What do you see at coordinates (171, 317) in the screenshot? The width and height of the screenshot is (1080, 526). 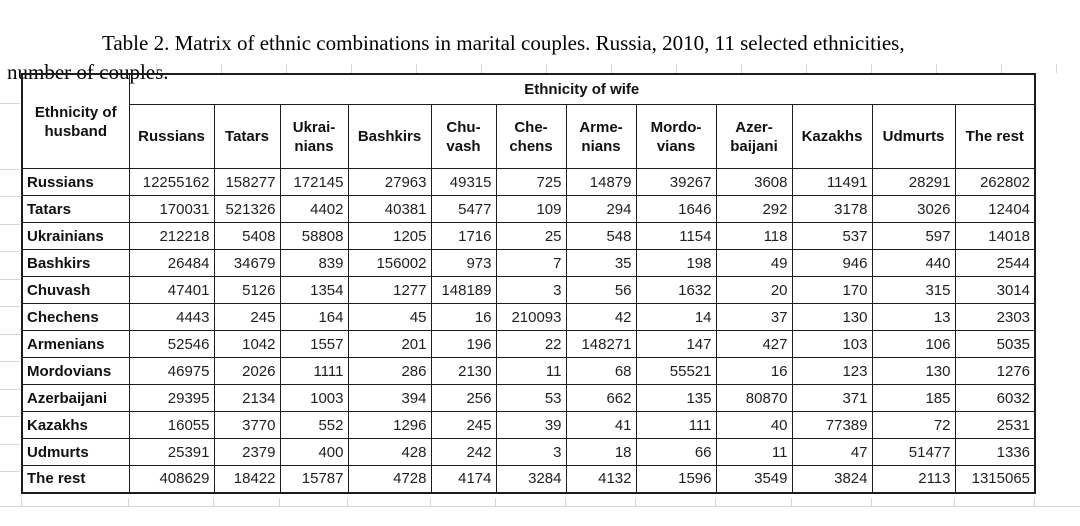 I see `value-cell: 4443` at bounding box center [171, 317].